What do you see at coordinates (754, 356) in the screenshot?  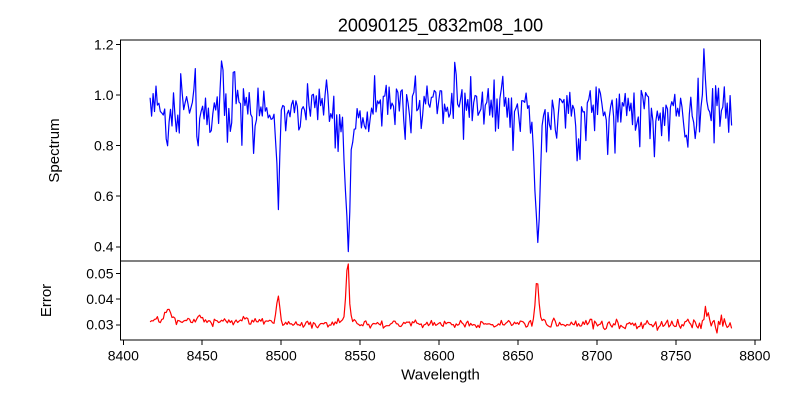 I see `svg-text: 8800` at bounding box center [754, 356].